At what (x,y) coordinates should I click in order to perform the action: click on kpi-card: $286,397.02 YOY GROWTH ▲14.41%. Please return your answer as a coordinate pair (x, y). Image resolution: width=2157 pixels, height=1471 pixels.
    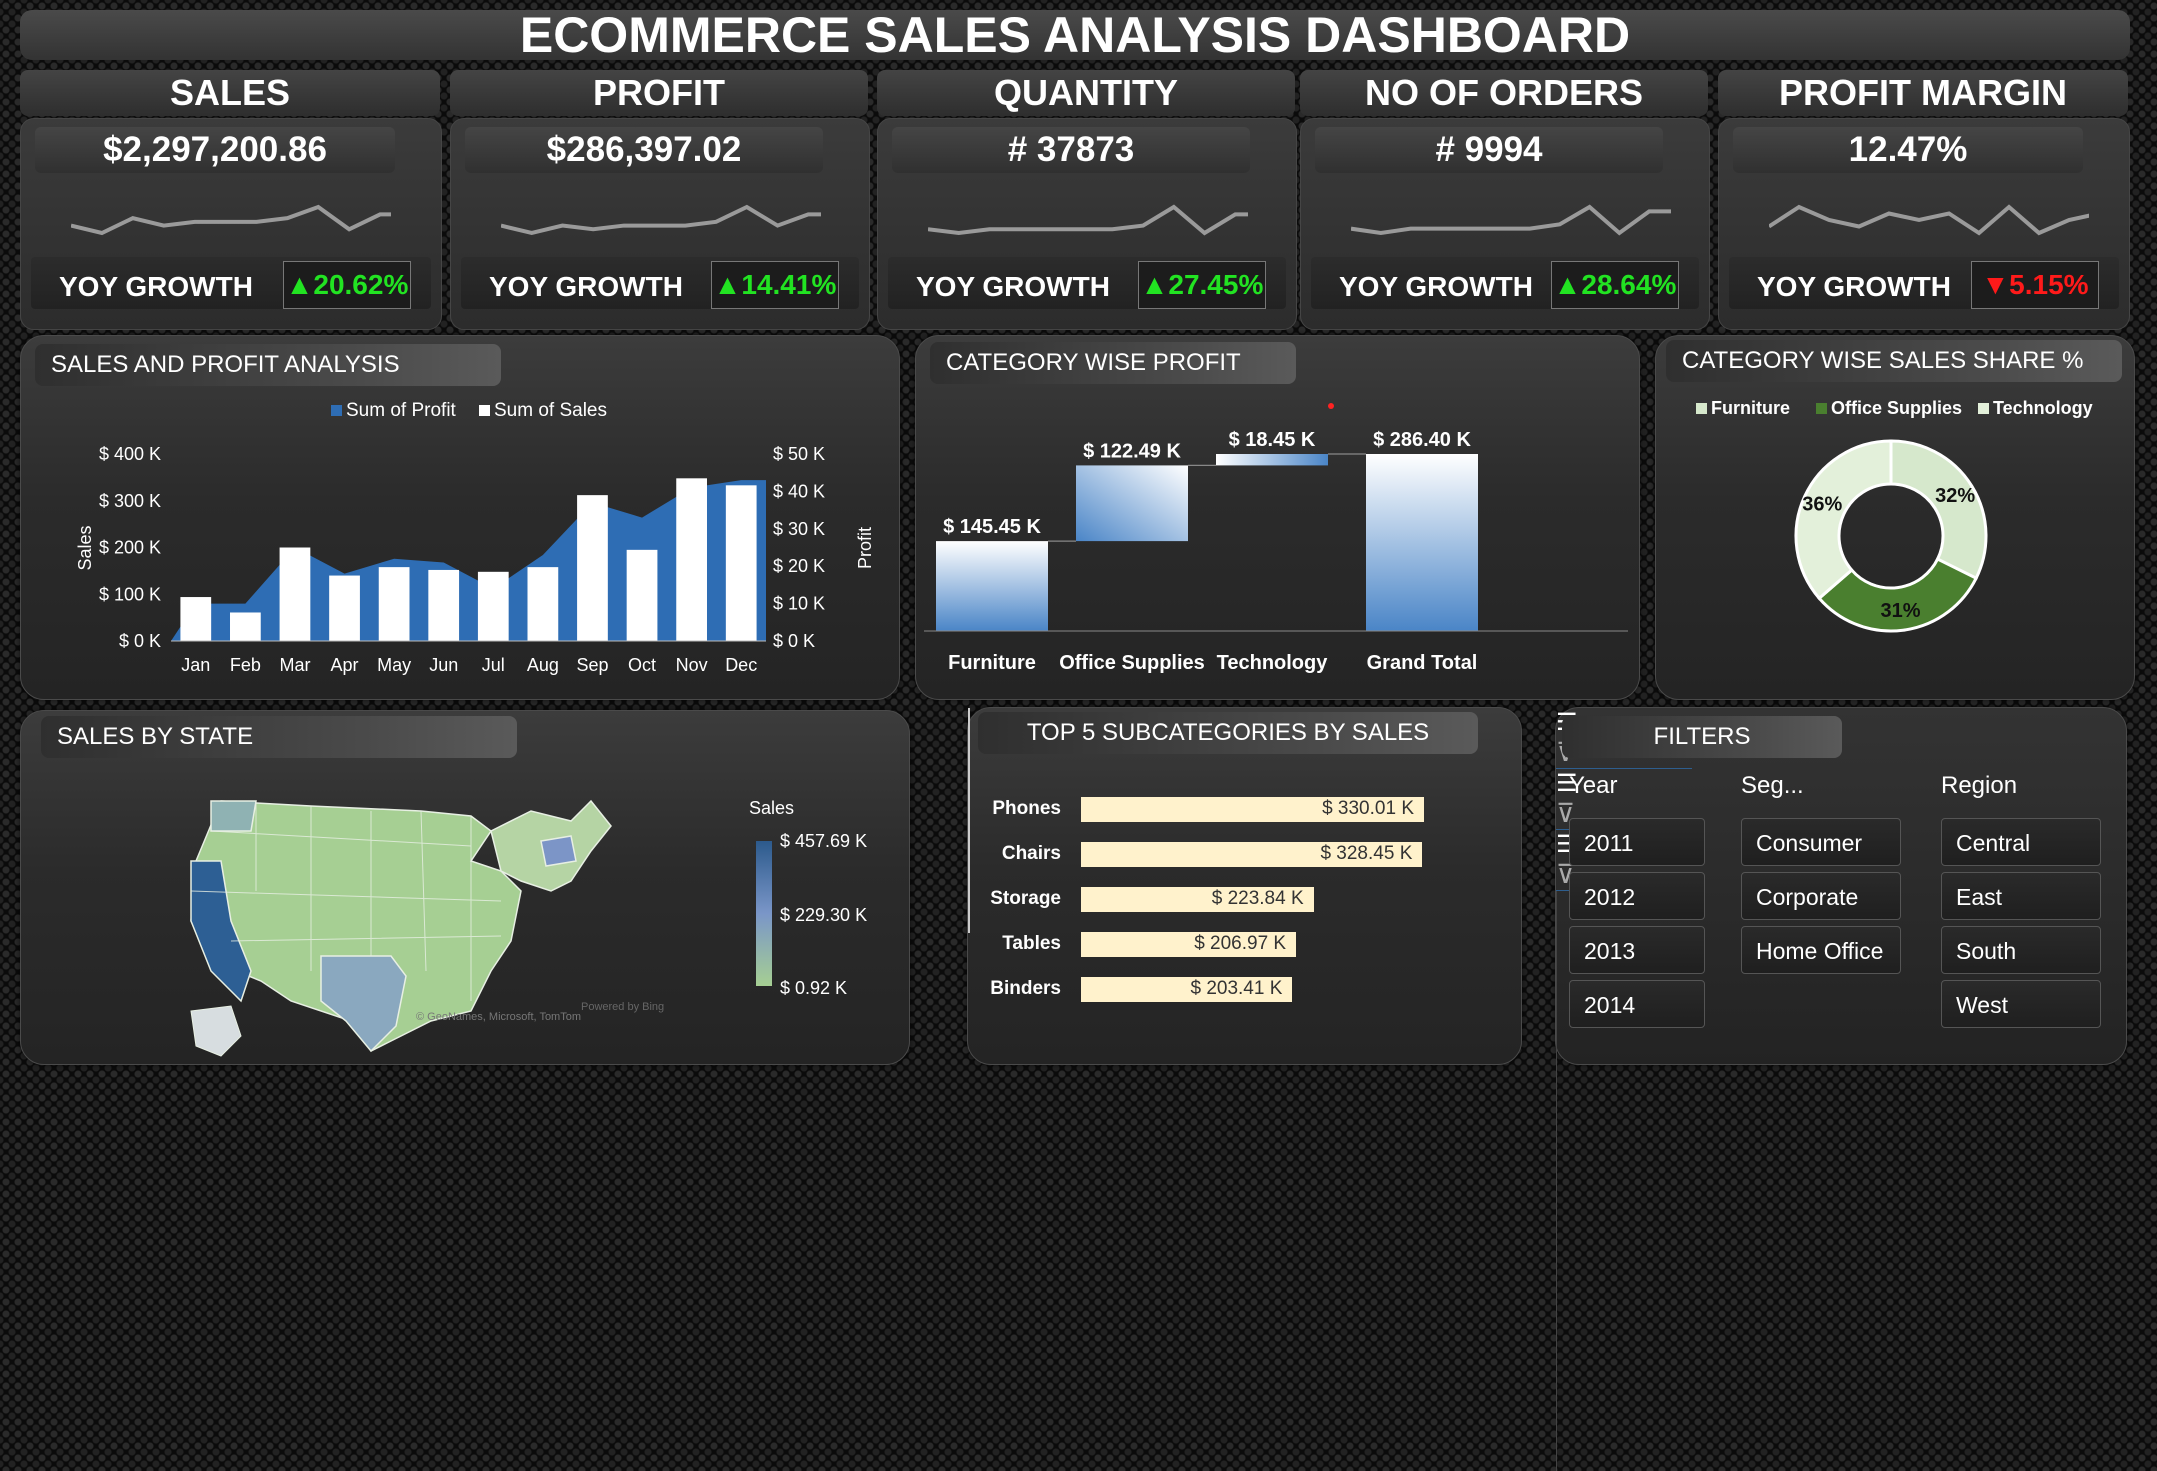
    Looking at the image, I should click on (660, 224).